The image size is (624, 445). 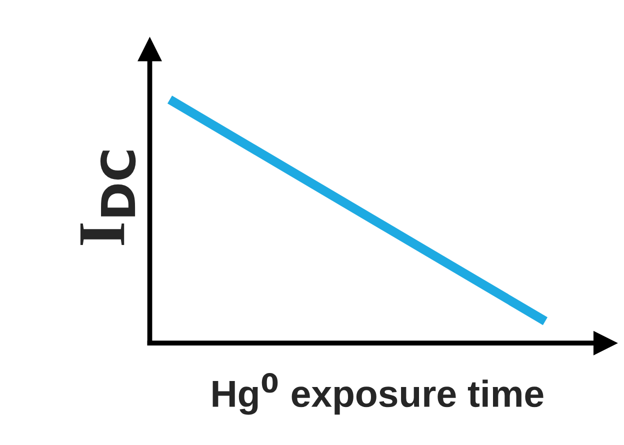 I want to click on x-axis-title: Hg$^{0}$ exposure time, so click(x=378, y=393).